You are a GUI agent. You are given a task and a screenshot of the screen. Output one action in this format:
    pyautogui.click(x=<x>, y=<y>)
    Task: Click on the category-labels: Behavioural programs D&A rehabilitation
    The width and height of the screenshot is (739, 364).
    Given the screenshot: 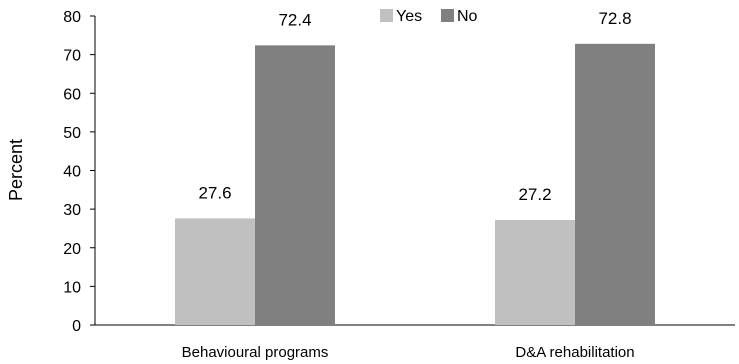 What is the action you would take?
    pyautogui.click(x=408, y=352)
    